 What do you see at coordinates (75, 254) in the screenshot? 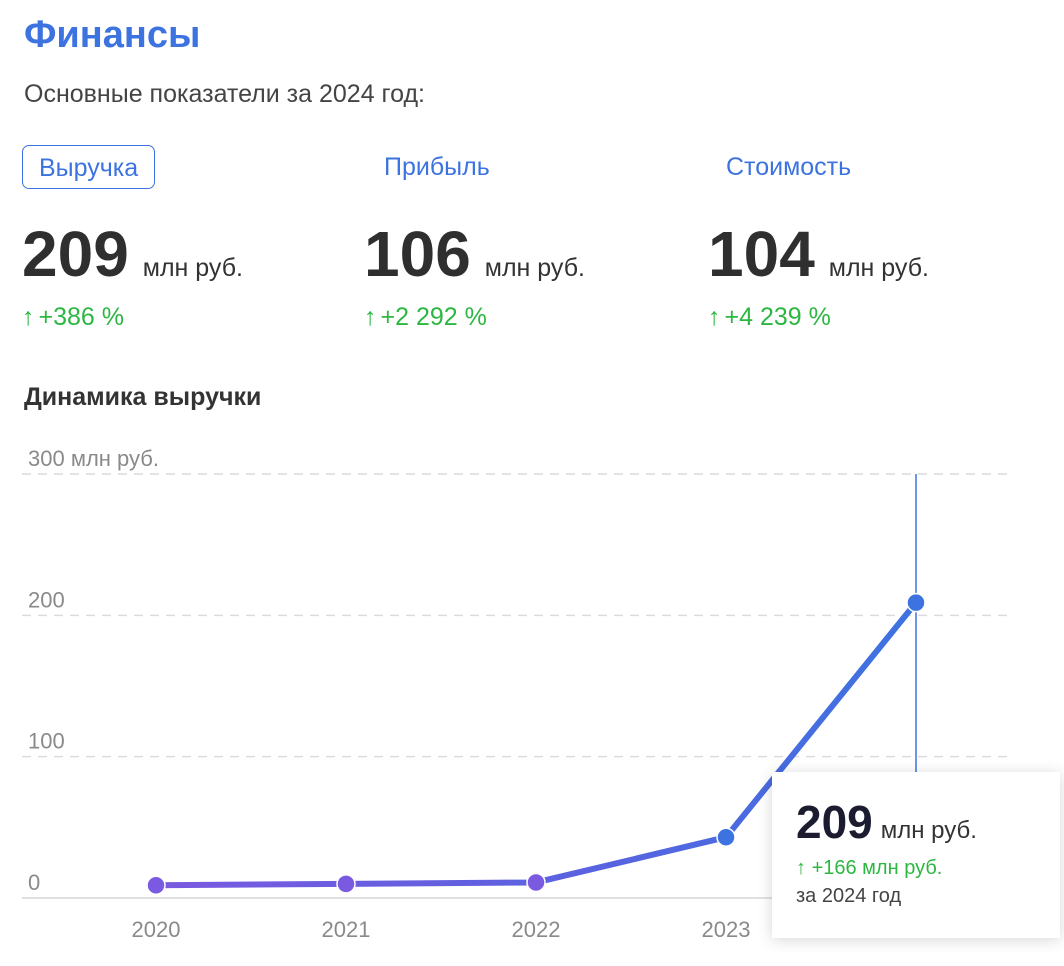
I see `metric-revenue-value: 209` at bounding box center [75, 254].